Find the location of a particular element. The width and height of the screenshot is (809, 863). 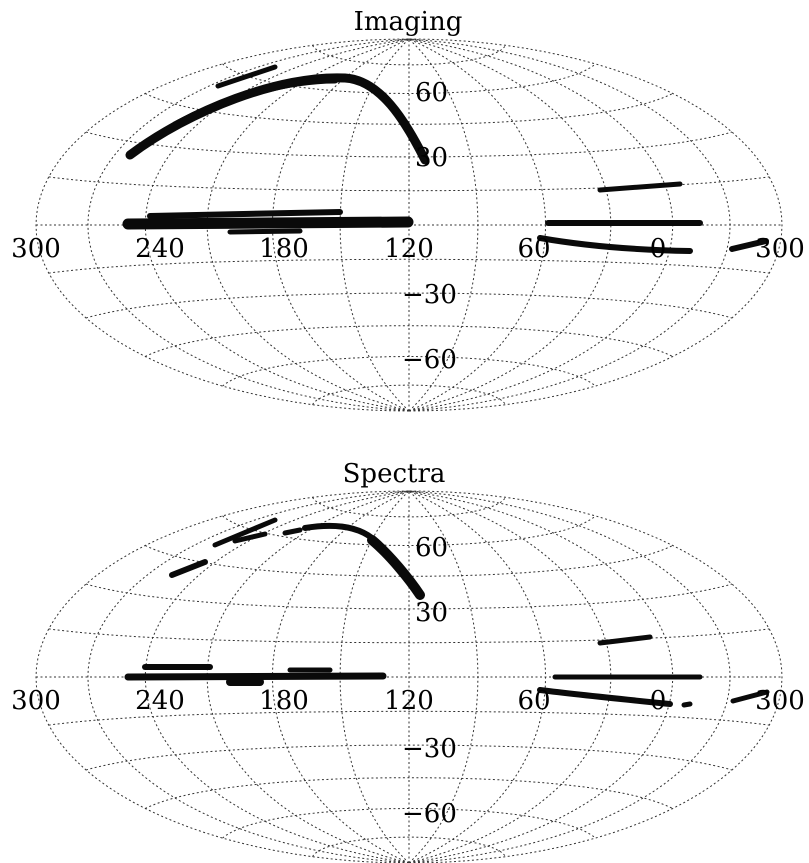

panel-title: Spectra is located at coordinates (394, 474).